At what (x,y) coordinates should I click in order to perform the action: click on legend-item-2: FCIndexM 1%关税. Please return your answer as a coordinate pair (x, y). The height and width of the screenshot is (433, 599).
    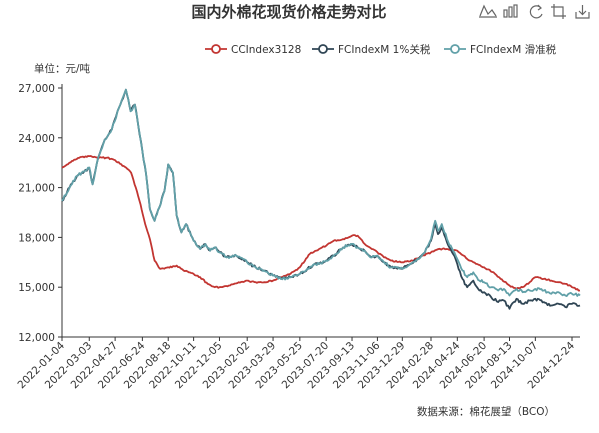
    Looking at the image, I should click on (371, 49).